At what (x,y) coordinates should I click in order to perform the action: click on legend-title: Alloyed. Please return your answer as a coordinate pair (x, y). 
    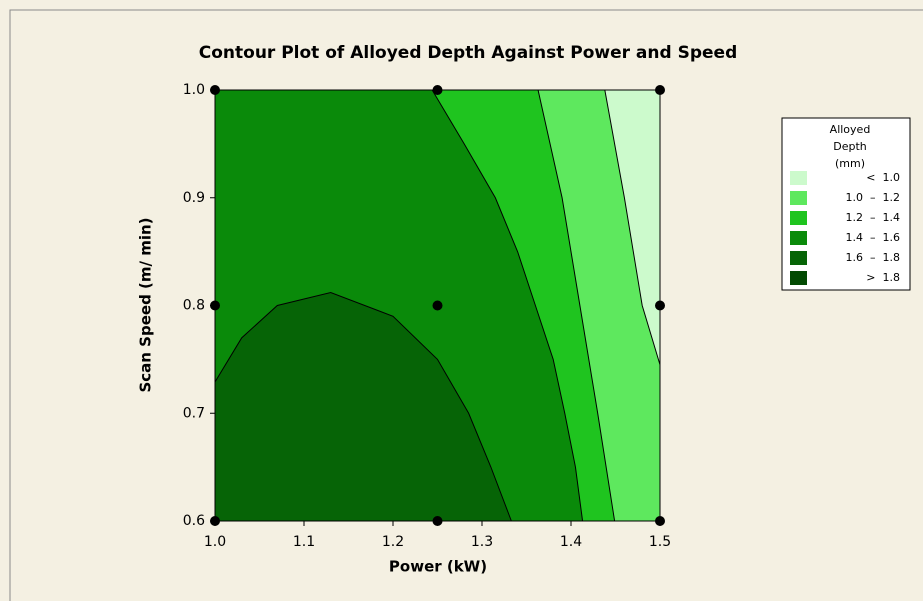
    Looking at the image, I should click on (850, 129).